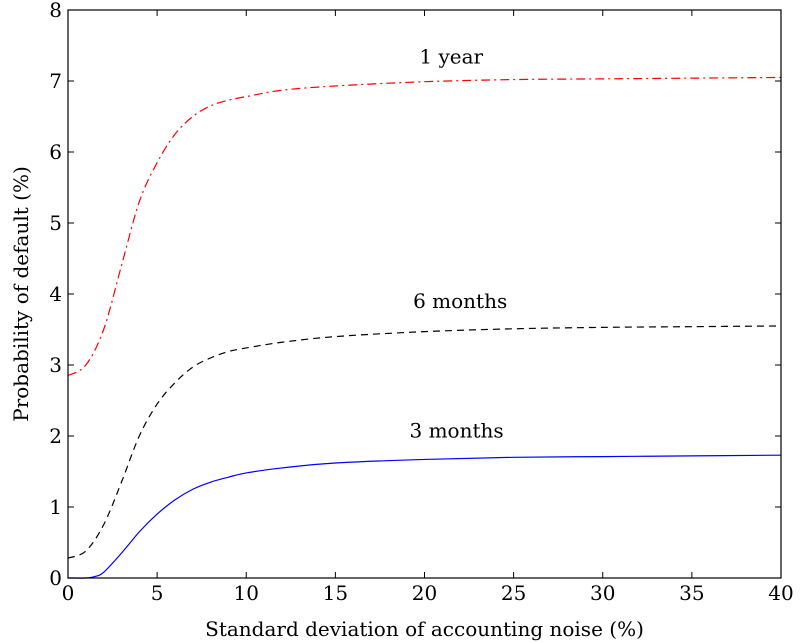 Image resolution: width=801 pixels, height=643 pixels. I want to click on y-tick-label: 6, so click(55, 152).